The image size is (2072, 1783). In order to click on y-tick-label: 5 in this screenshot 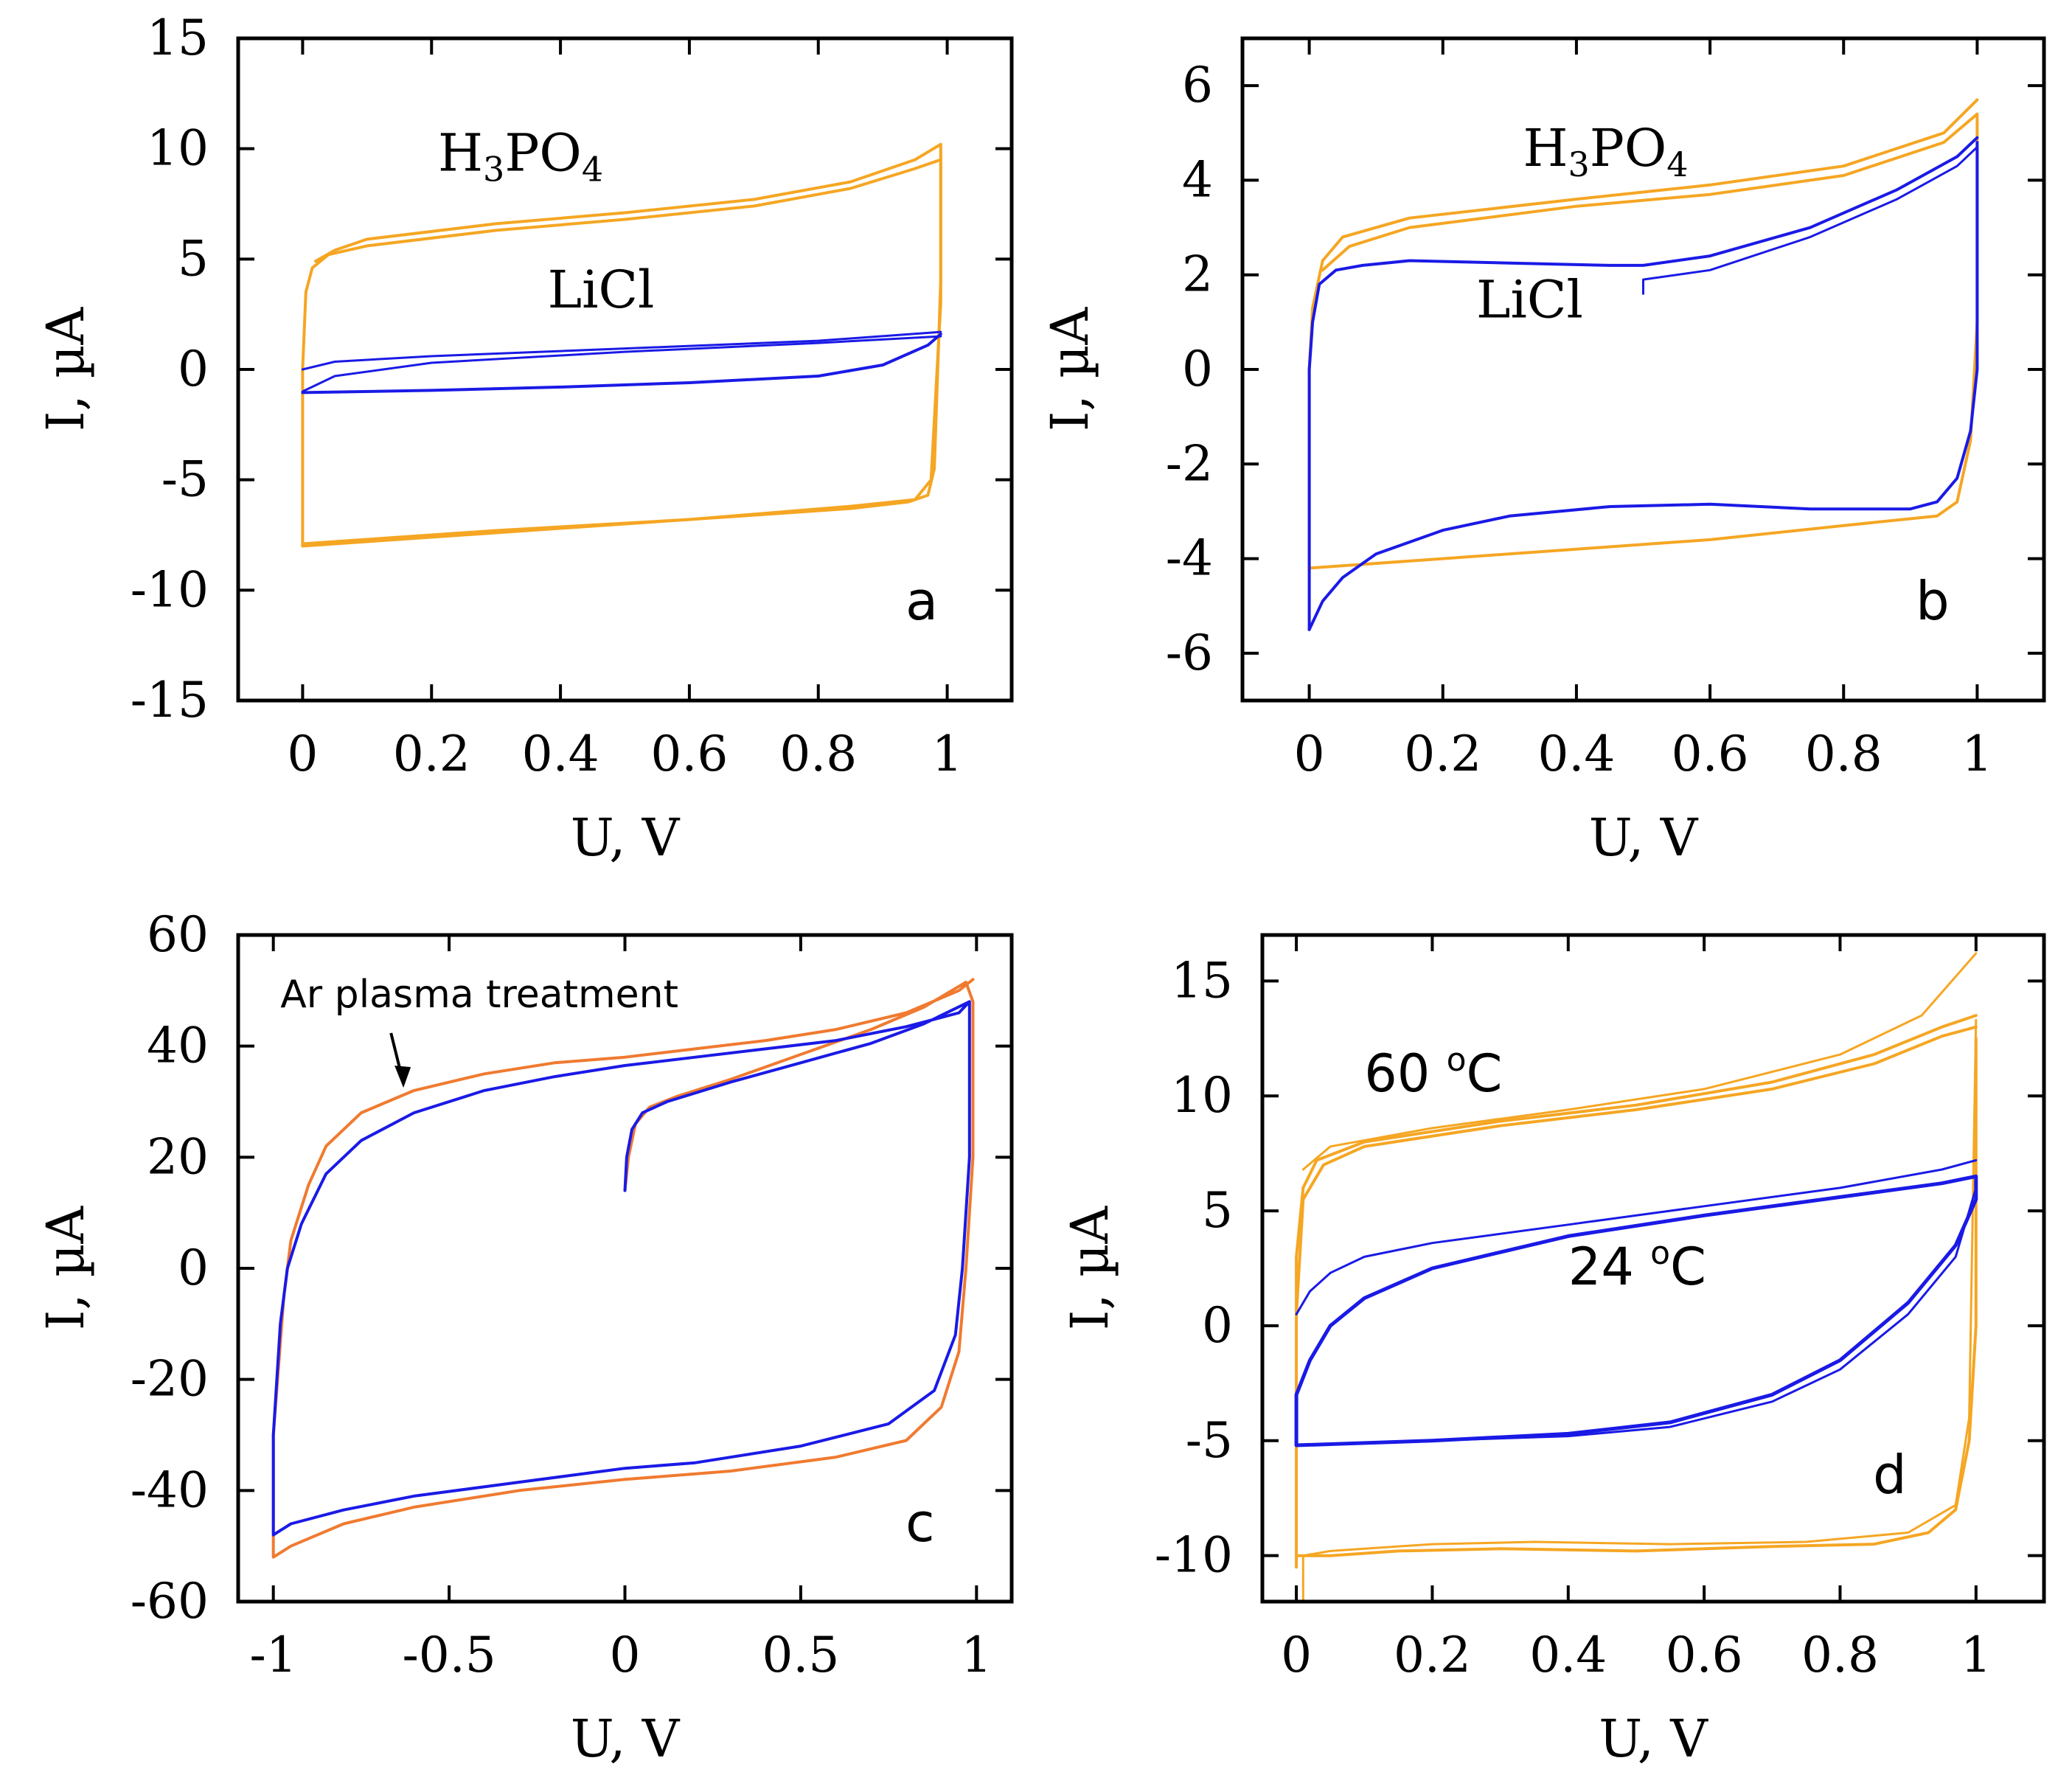, I will do `click(193, 258)`.